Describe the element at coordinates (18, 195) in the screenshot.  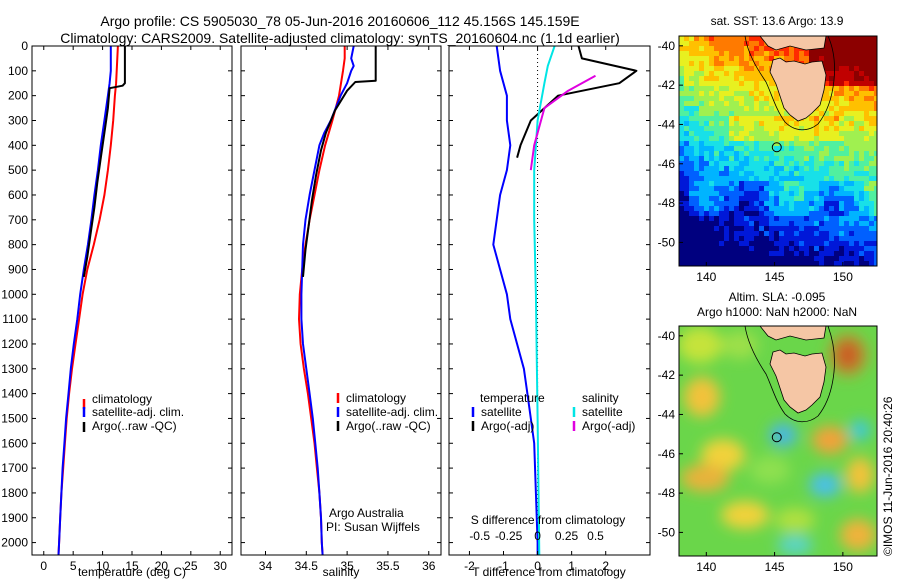
I see `depth-tick-label: 600` at that location.